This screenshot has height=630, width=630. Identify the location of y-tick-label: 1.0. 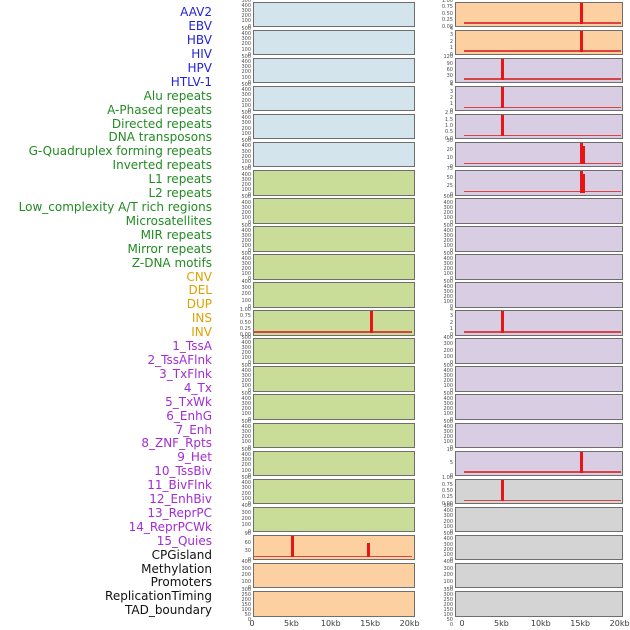
(449, 126).